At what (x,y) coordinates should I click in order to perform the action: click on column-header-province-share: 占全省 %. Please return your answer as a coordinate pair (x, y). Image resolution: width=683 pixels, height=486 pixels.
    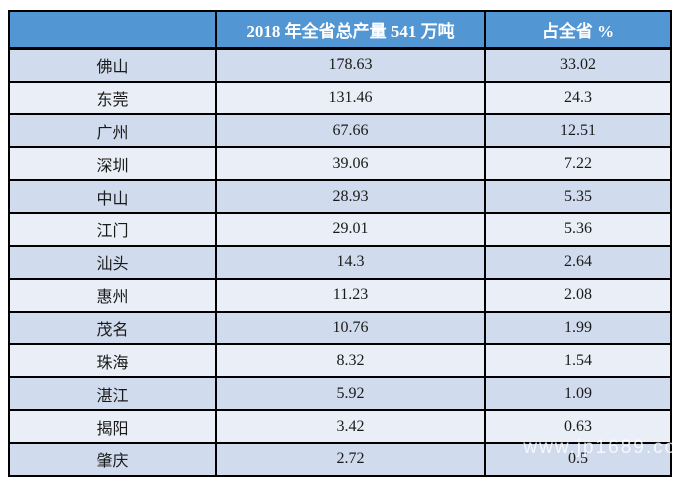
    Looking at the image, I should click on (578, 30).